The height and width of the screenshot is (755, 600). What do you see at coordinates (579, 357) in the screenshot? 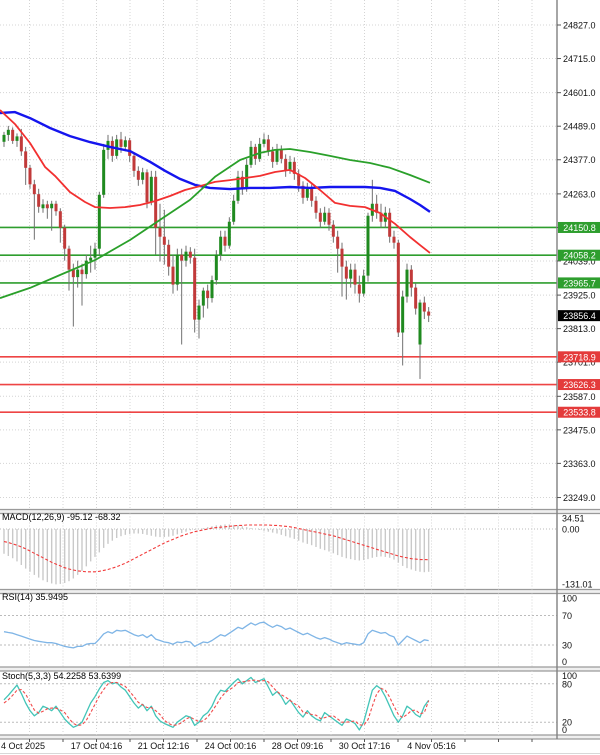
I see `svg-text: 23718.9` at bounding box center [579, 357].